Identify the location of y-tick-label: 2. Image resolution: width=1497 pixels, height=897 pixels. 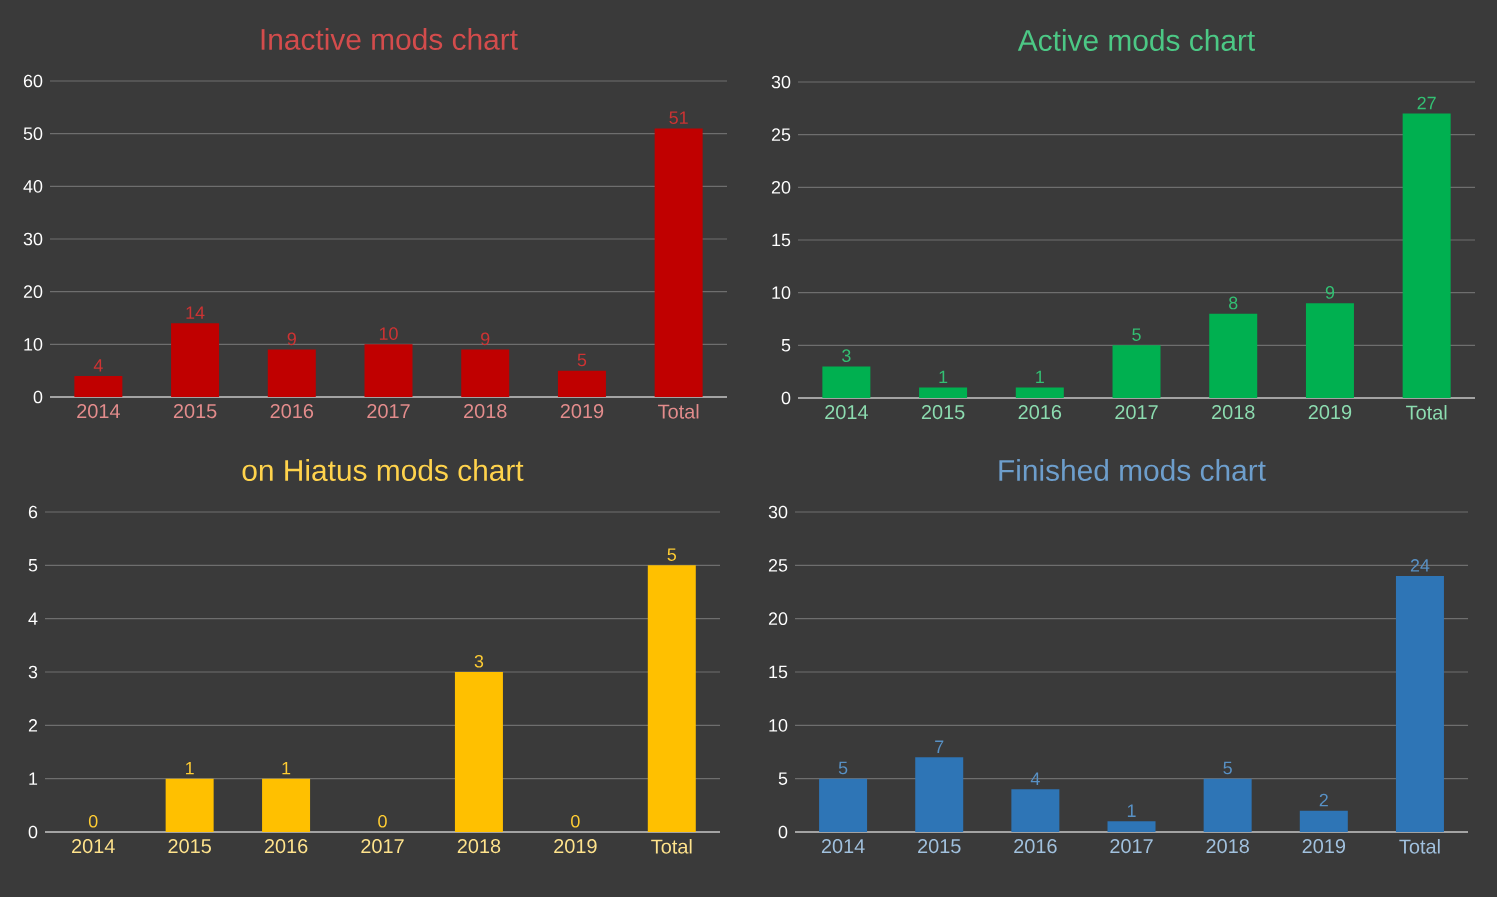
(33, 725).